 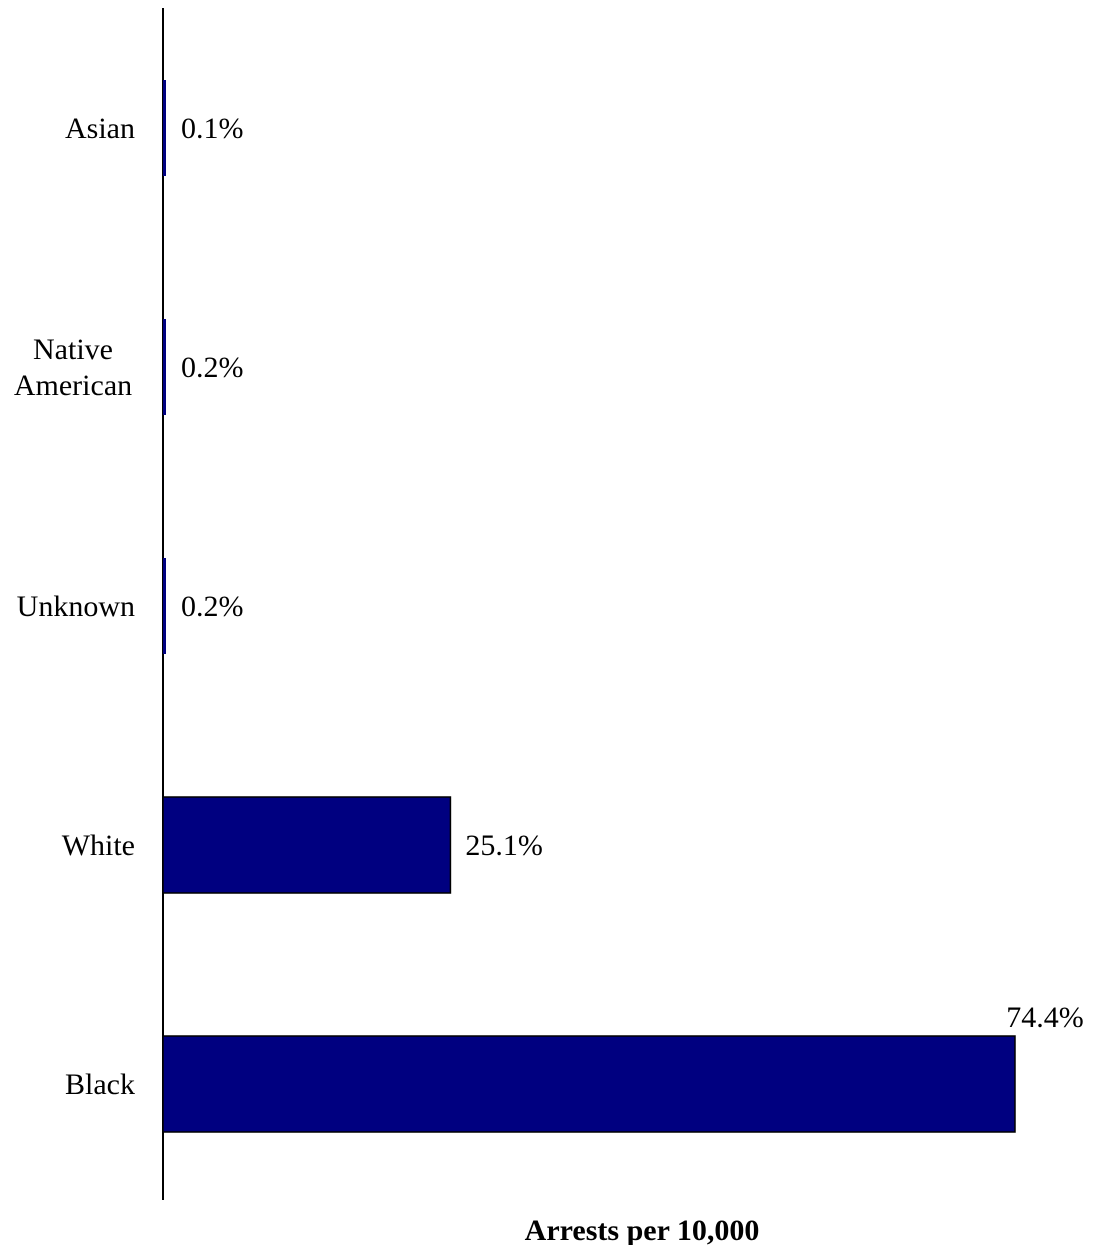 What do you see at coordinates (98, 845) in the screenshot?
I see `category-label-white: White` at bounding box center [98, 845].